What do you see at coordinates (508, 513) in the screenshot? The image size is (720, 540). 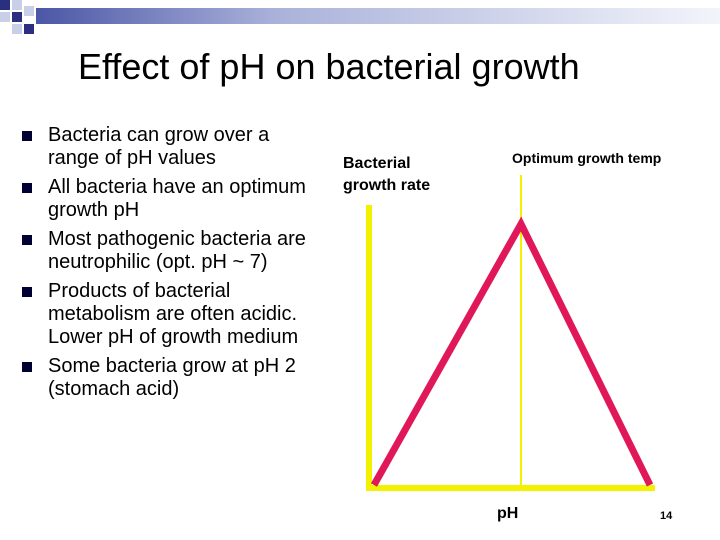 I see `x-axis-label: pH` at bounding box center [508, 513].